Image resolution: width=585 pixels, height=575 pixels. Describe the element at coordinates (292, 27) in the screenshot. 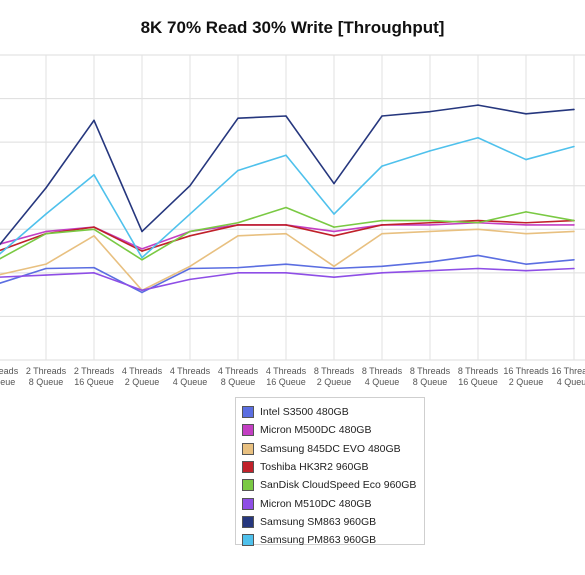

I see `chart-title: 8K 70% Read 30% Write [Throughput]` at that location.